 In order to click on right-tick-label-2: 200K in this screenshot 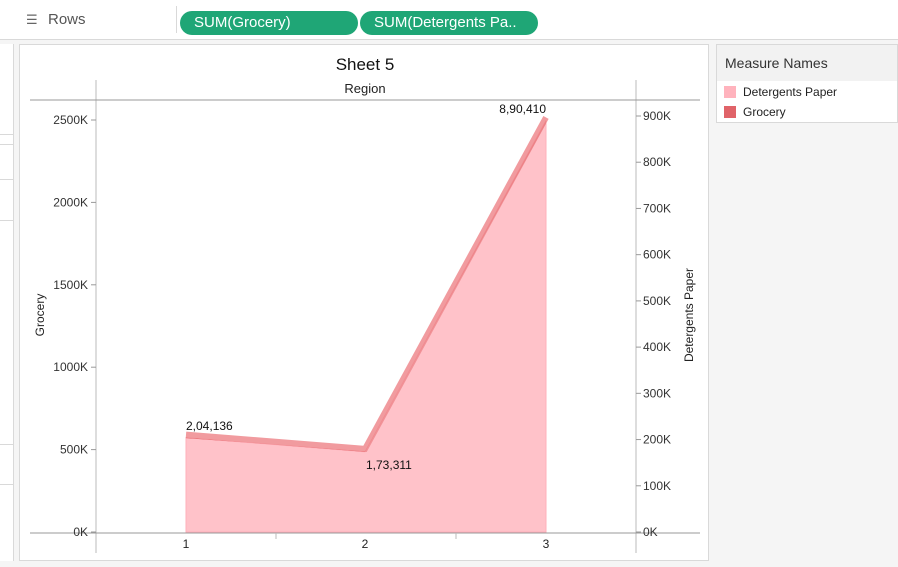, I will do `click(657, 440)`.